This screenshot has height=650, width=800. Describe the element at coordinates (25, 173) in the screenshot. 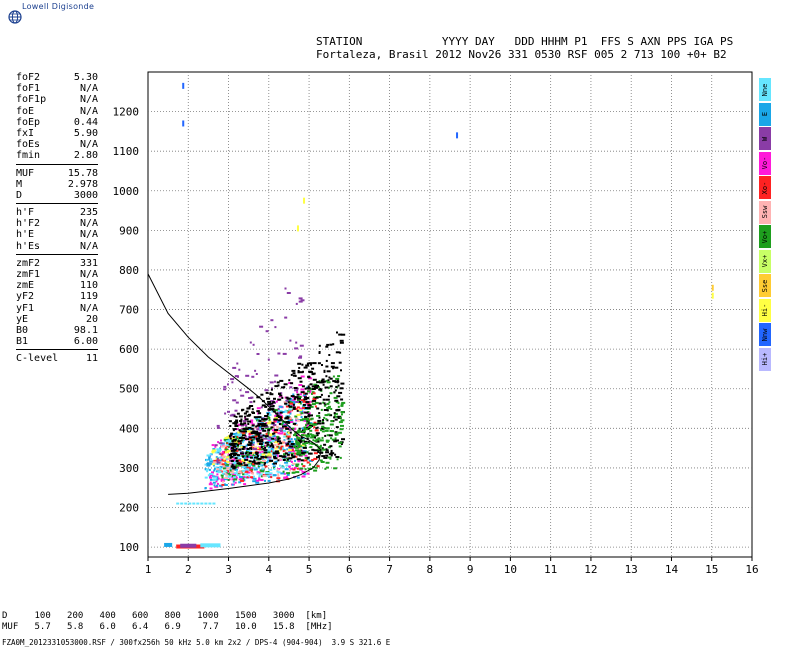

I see `param-key: MUF` at that location.